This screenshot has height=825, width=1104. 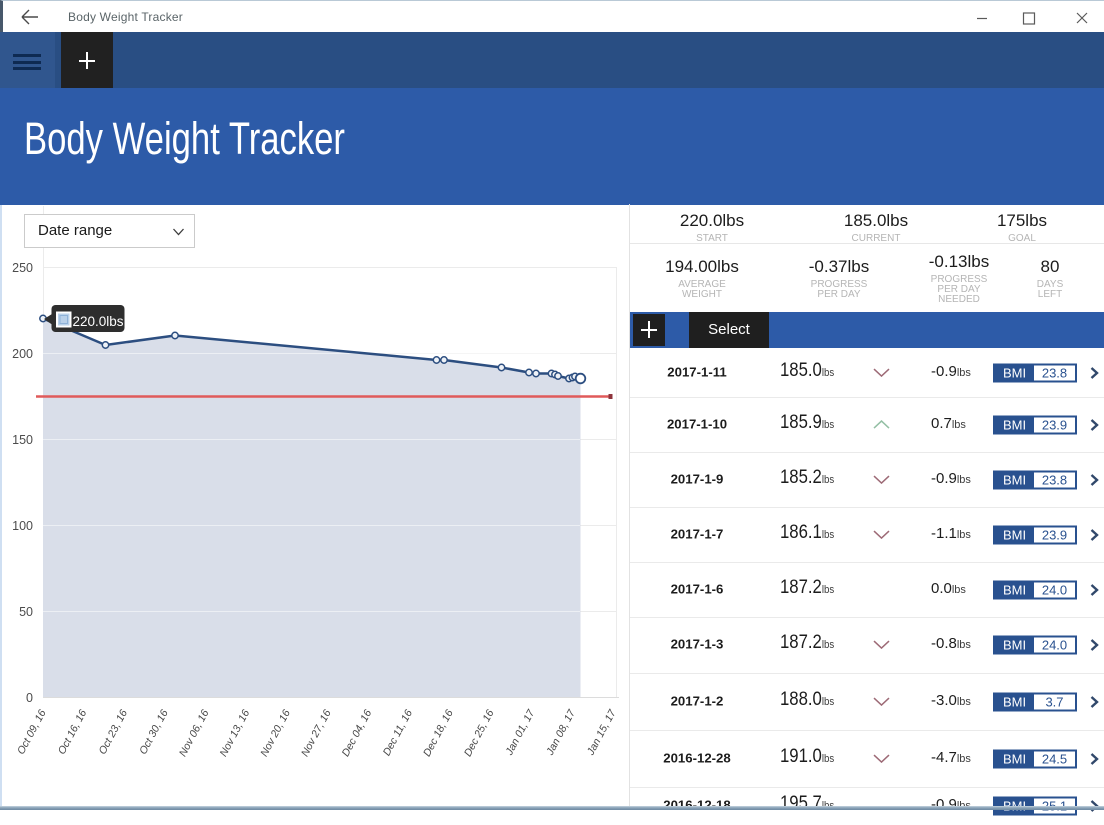 What do you see at coordinates (357, 733) in the screenshot?
I see `svg-text: Dec 04, 16` at bounding box center [357, 733].